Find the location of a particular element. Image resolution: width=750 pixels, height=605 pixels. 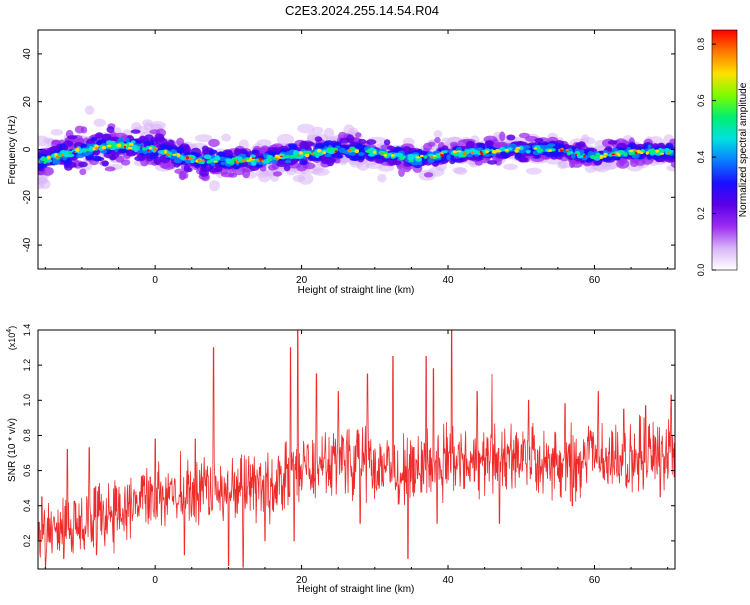

colorbar-tick-label: 0.8 is located at coordinates (701, 44).